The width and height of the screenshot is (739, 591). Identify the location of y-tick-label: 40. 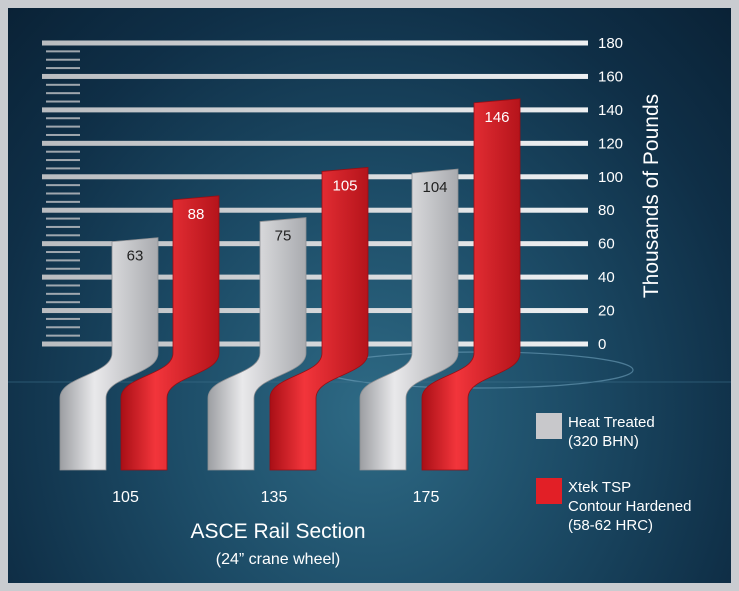
(606, 277).